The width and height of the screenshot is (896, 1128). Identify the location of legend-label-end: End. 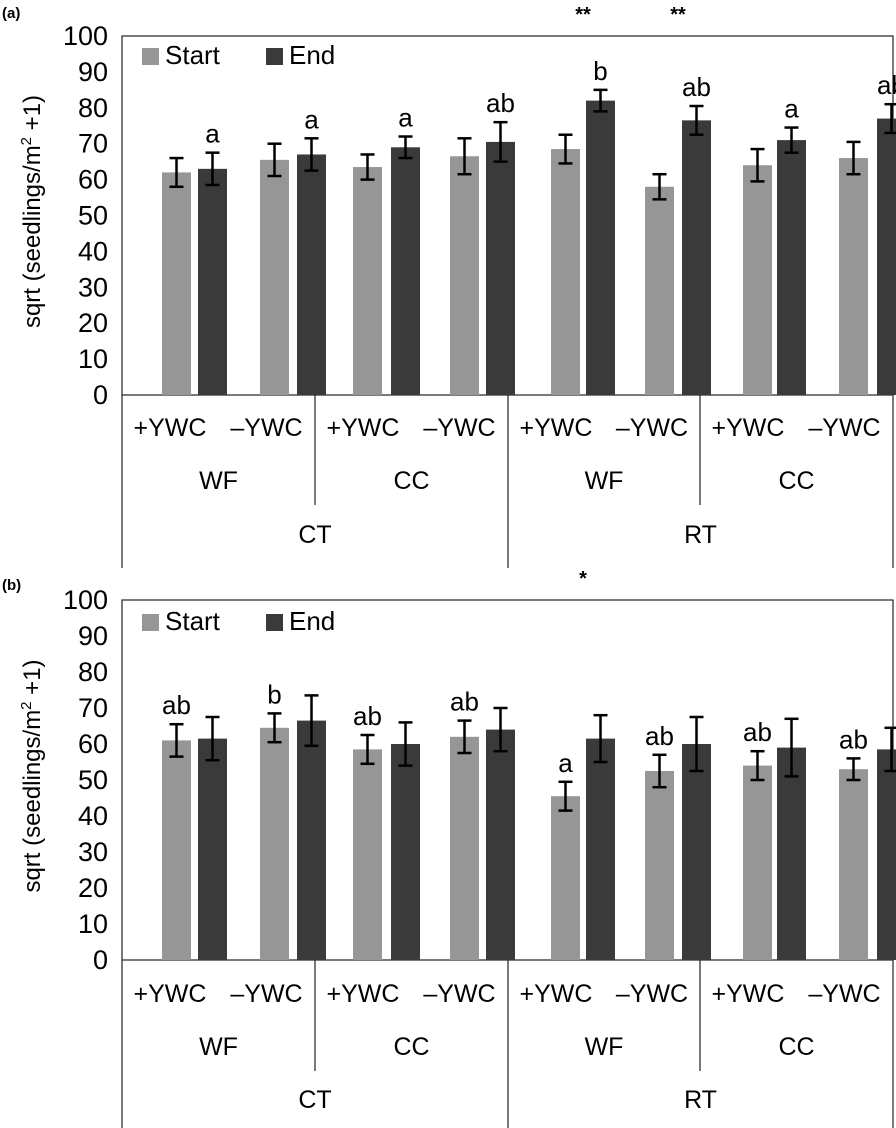
(312, 55).